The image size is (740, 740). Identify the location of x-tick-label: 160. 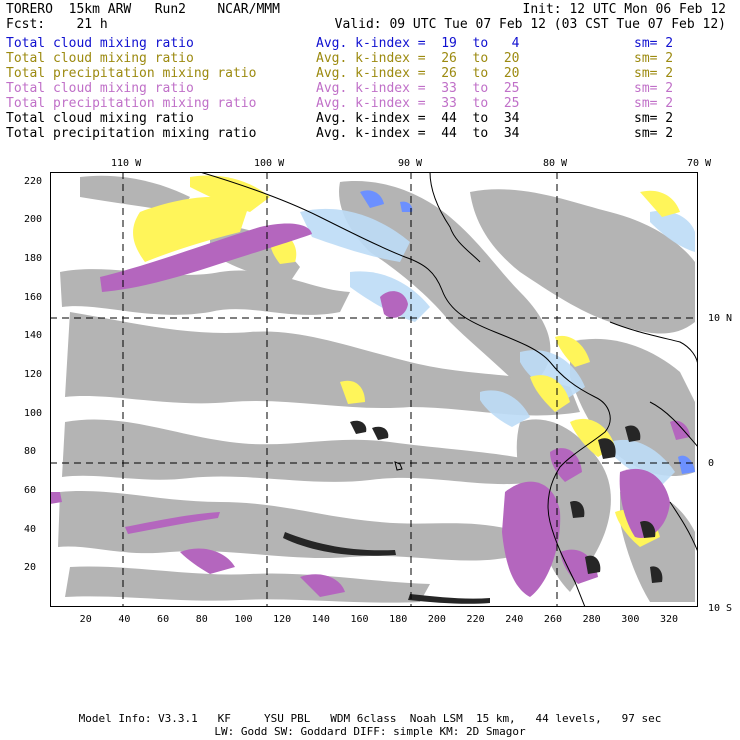
(359, 619).